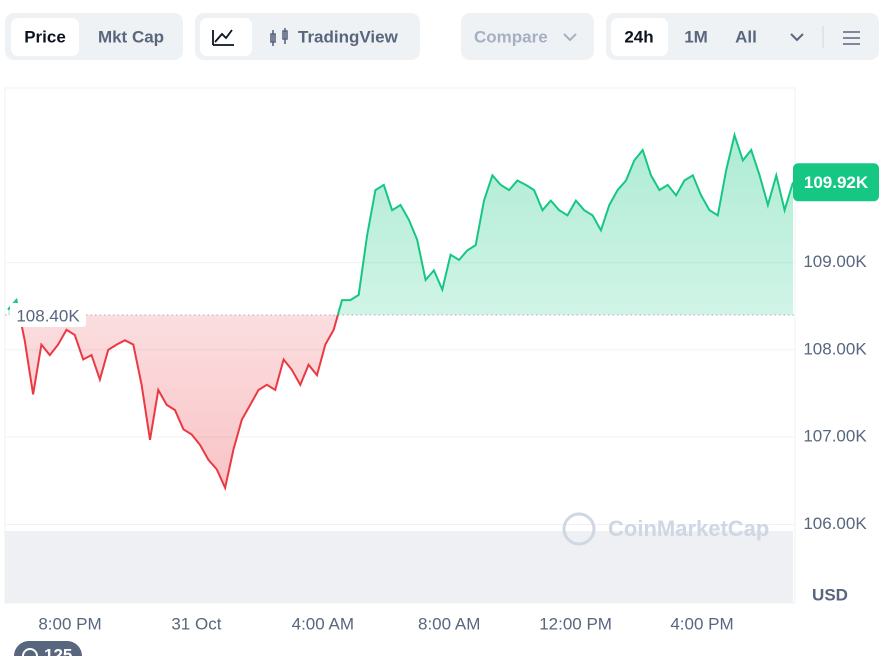 The width and height of the screenshot is (886, 661). I want to click on badge: 125, so click(48, 651).